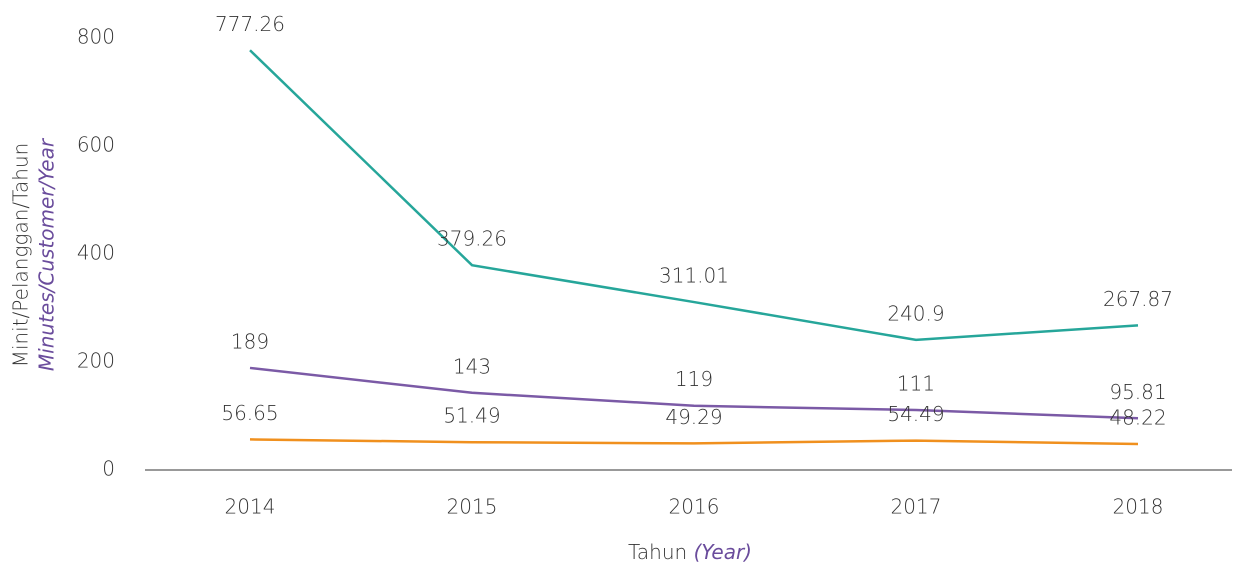 The width and height of the screenshot is (1247, 571). Describe the element at coordinates (96, 37) in the screenshot. I see `y-tick-label: 800` at that location.